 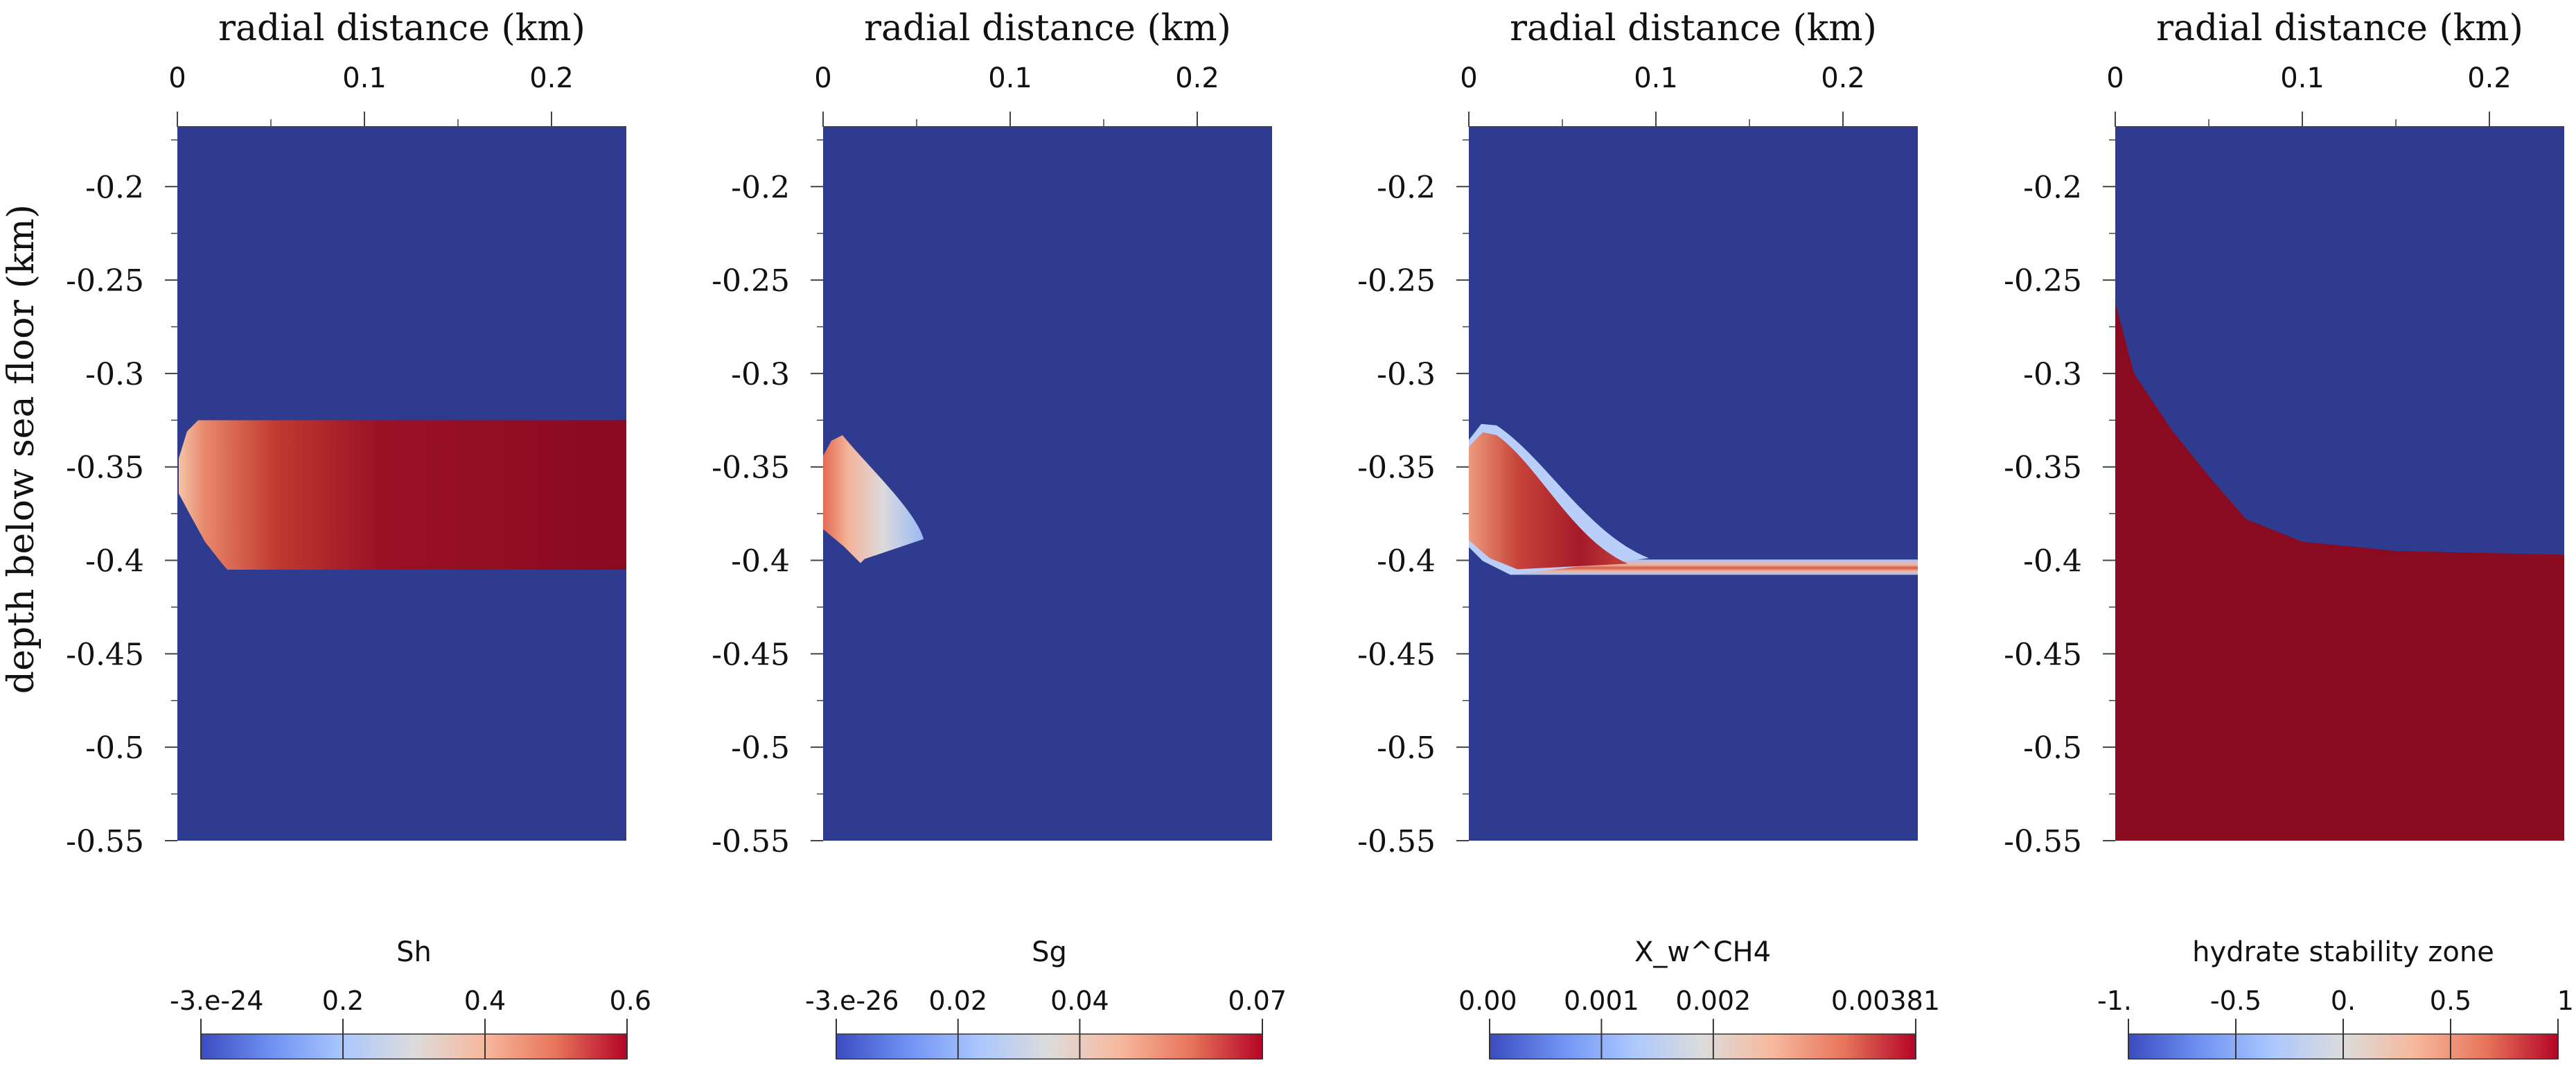 I want to click on colorbar-tick-label: 1., so click(x=2566, y=1001).